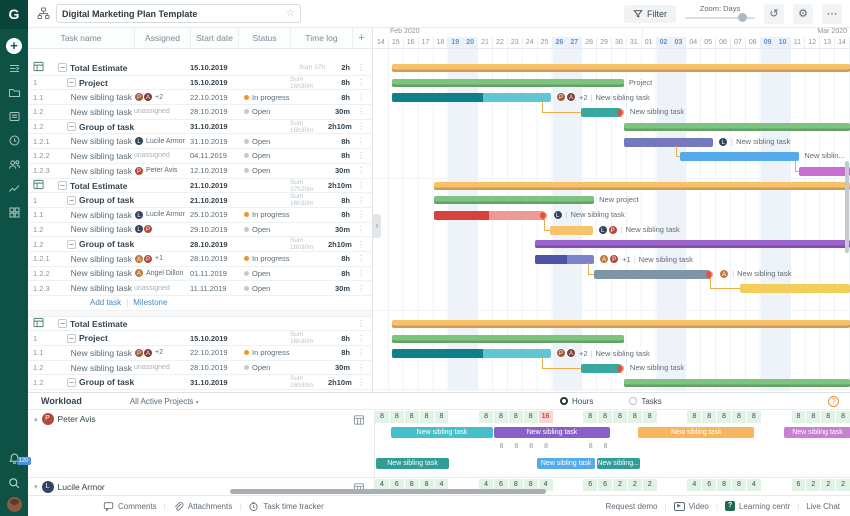  Describe the element at coordinates (774, 13) in the screenshot. I see `history-button: ↺` at that location.